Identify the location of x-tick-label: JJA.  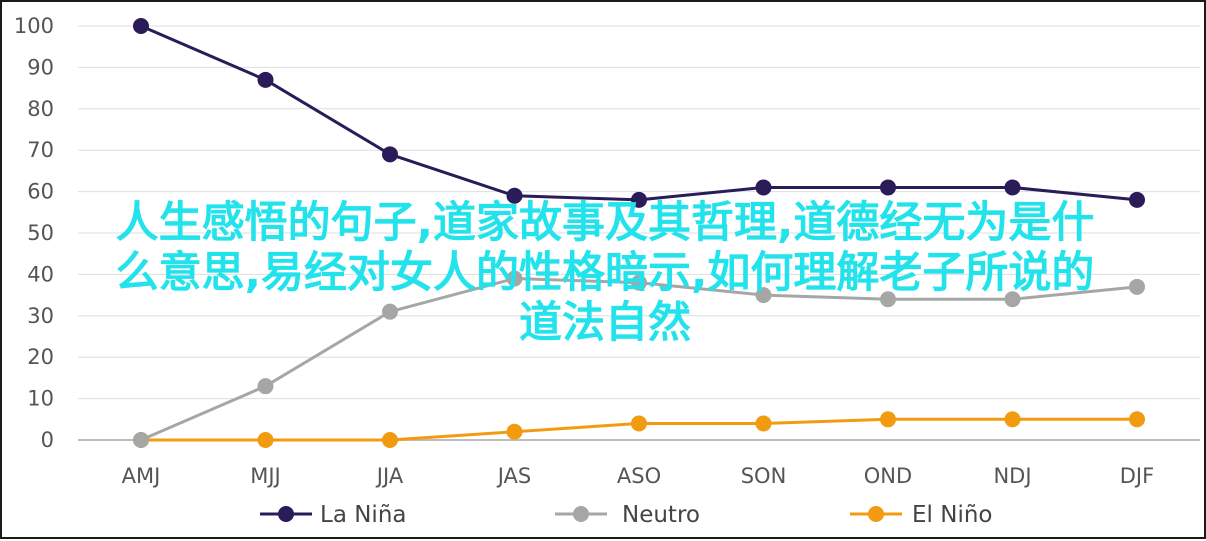
(389, 476).